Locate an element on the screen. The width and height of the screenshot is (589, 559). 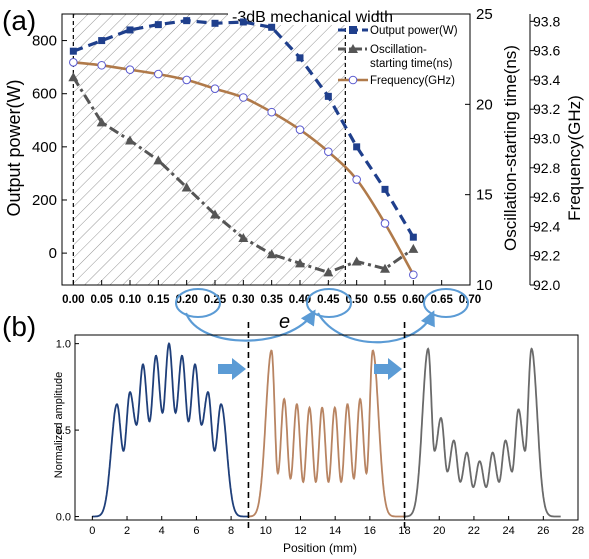
a-x-tick-label: 0.60 is located at coordinates (413, 300).